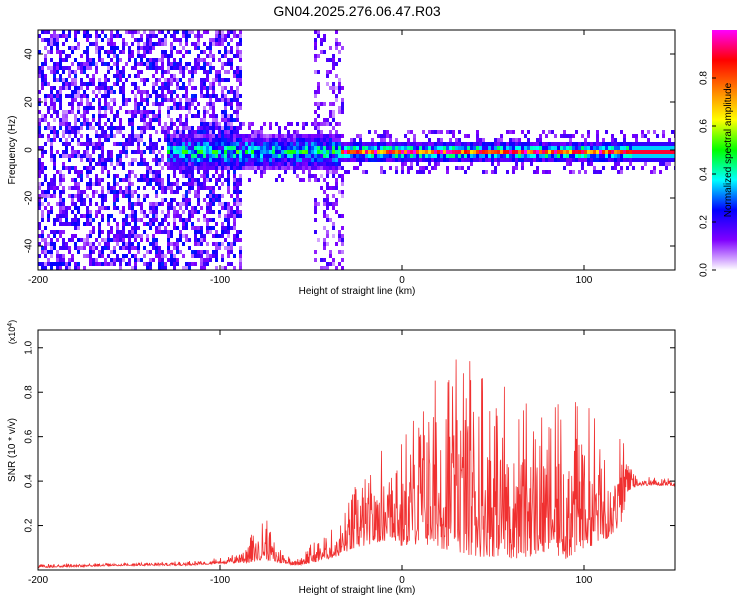  What do you see at coordinates (704, 78) in the screenshot?
I see `colorbar-tick-label: 0.8` at bounding box center [704, 78].